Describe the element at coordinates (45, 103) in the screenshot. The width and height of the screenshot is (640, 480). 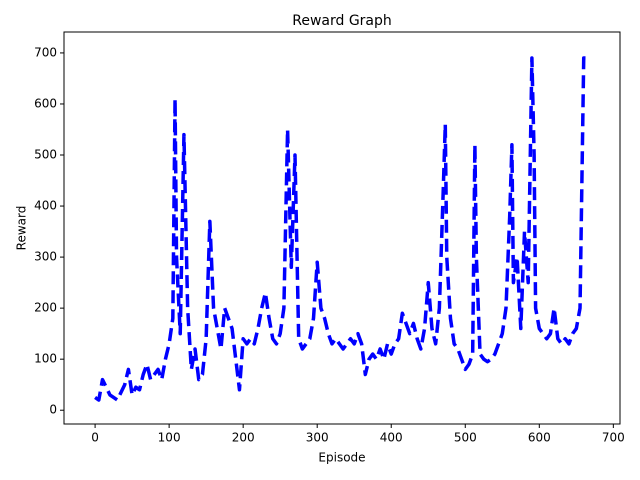
I see `y-tick-label: 600` at that location.